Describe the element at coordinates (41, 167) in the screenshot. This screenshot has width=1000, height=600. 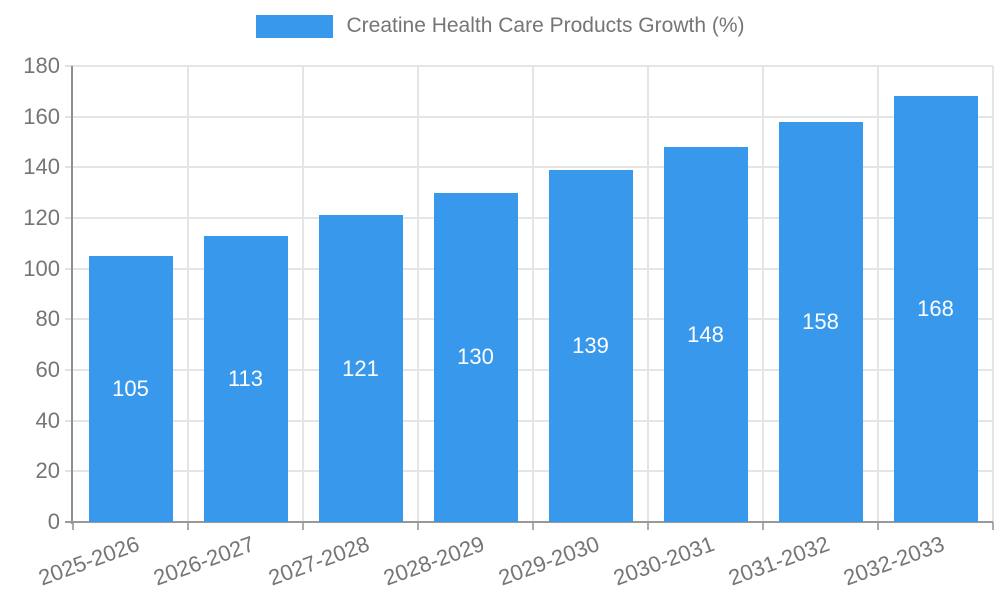
I see `y-axis-tick-label: 140` at that location.